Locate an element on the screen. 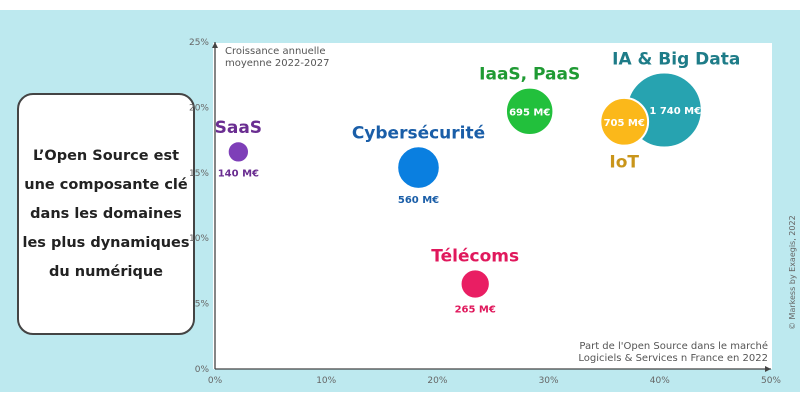  bubble-iot is located at coordinates (624, 121).